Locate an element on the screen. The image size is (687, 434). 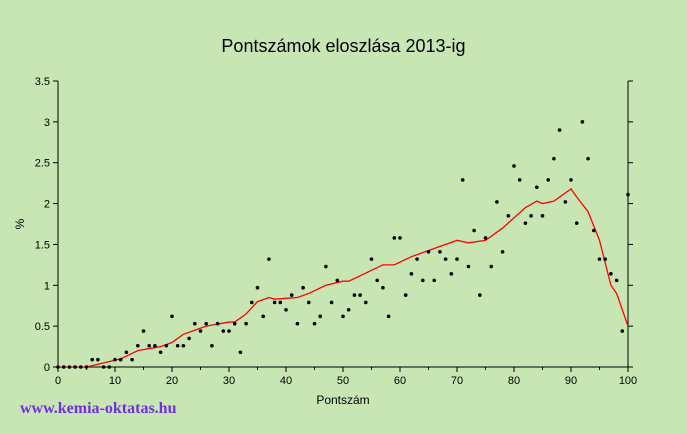
y-tick-label: 1.5 is located at coordinates (42, 245).